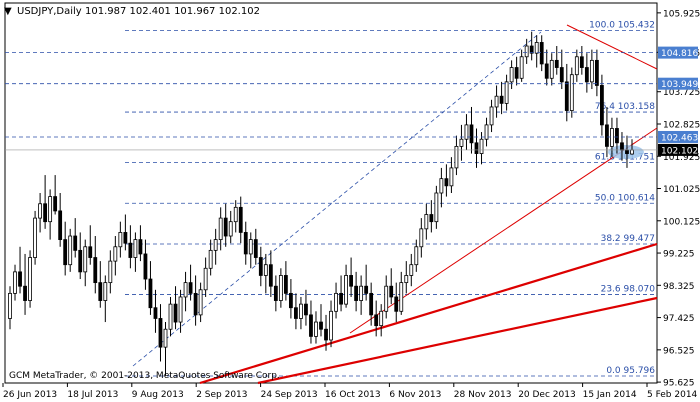  I want to click on y-tick-label: 99.225, so click(679, 255).